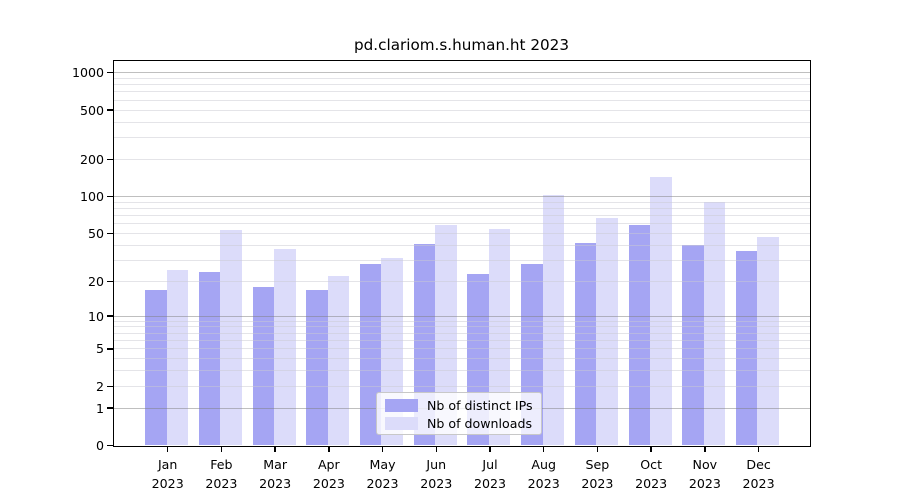 This screenshot has height=500, width=900. I want to click on bar-distinct-ips-jan, so click(156, 367).